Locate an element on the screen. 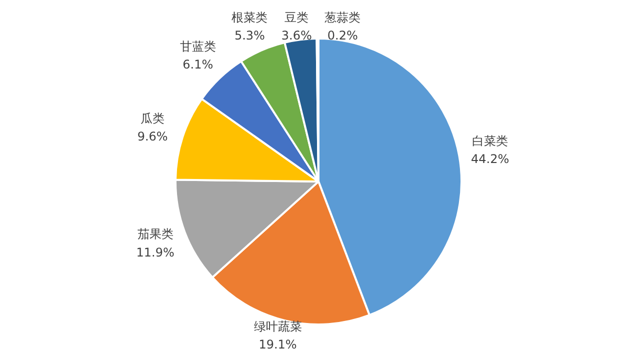  slice-label: 根菜类 is located at coordinates (250, 17).